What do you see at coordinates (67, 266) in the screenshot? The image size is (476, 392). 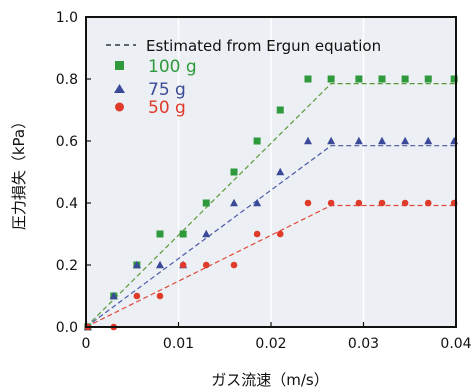 I see `y-tick-label: 0.2` at bounding box center [67, 266].